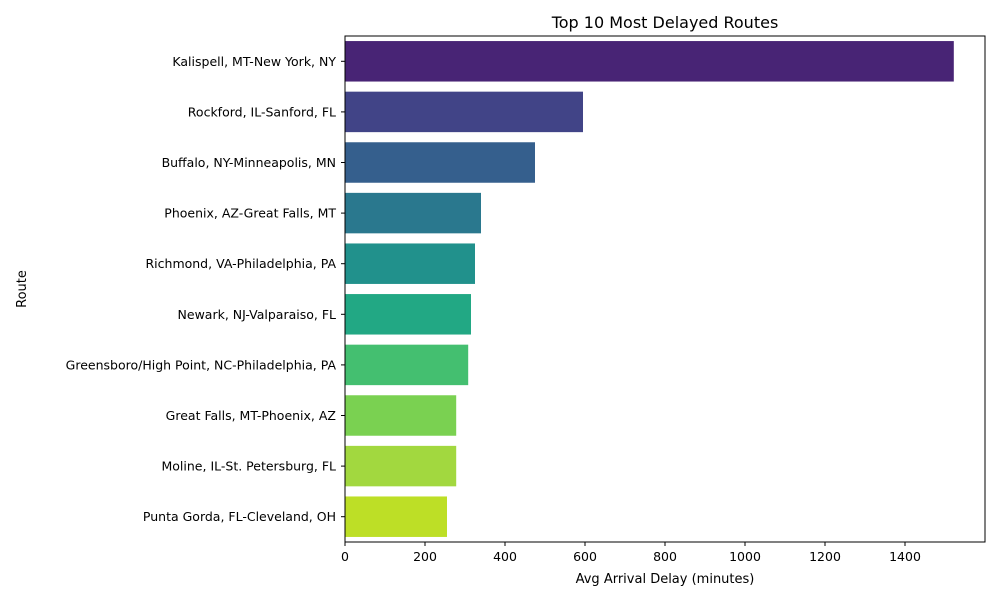 The image size is (1000, 600). Describe the element at coordinates (22, 289) in the screenshot. I see `y-axis-label: Route` at that location.